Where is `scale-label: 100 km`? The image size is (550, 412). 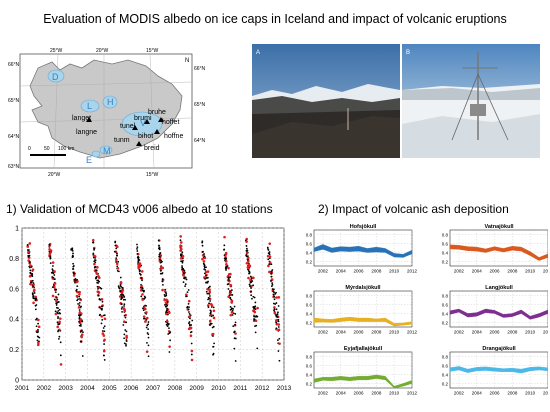 scale-label: 100 km is located at coordinates (66, 149).